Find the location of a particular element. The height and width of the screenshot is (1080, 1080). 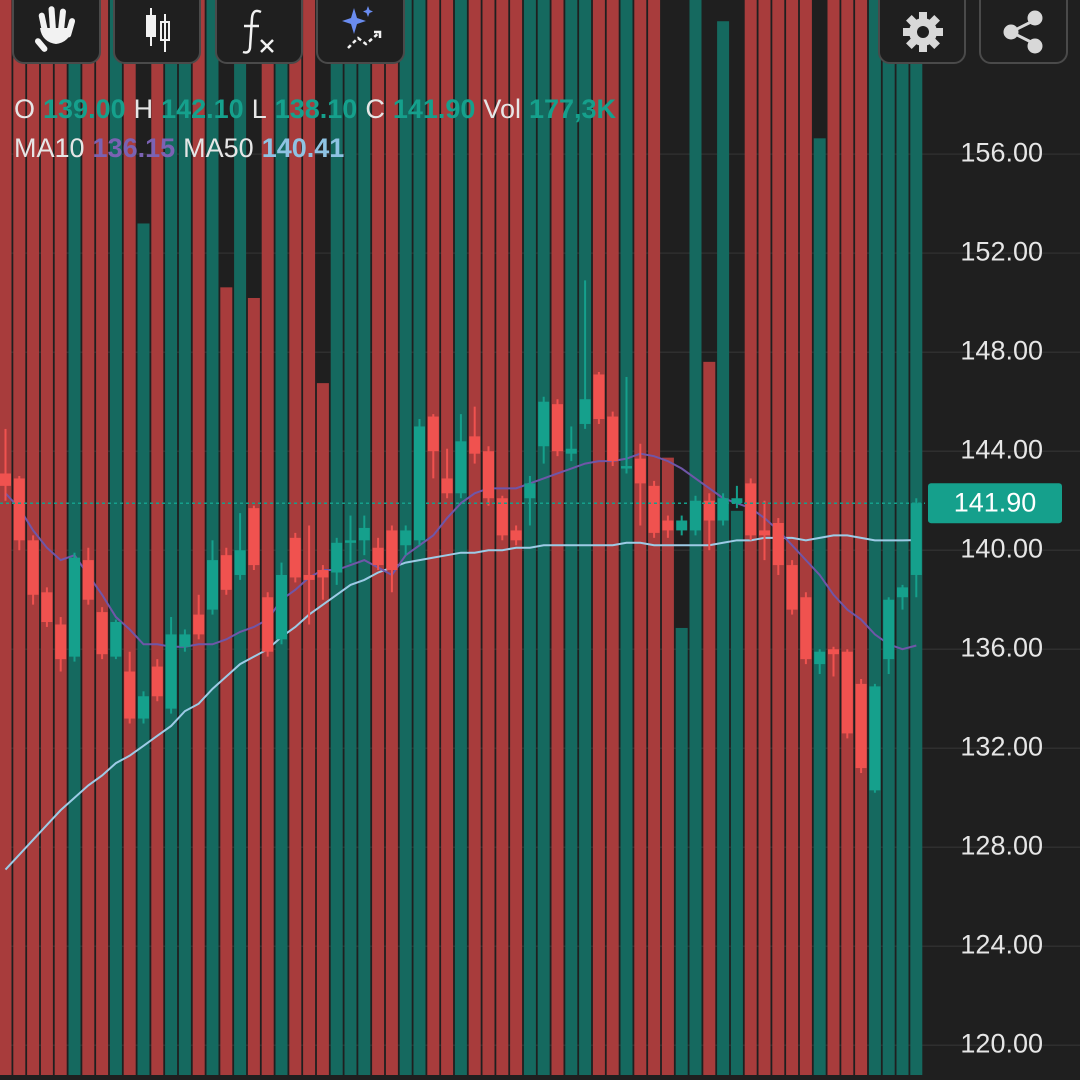

y-tick-label: 128.00 is located at coordinates (1001, 845).